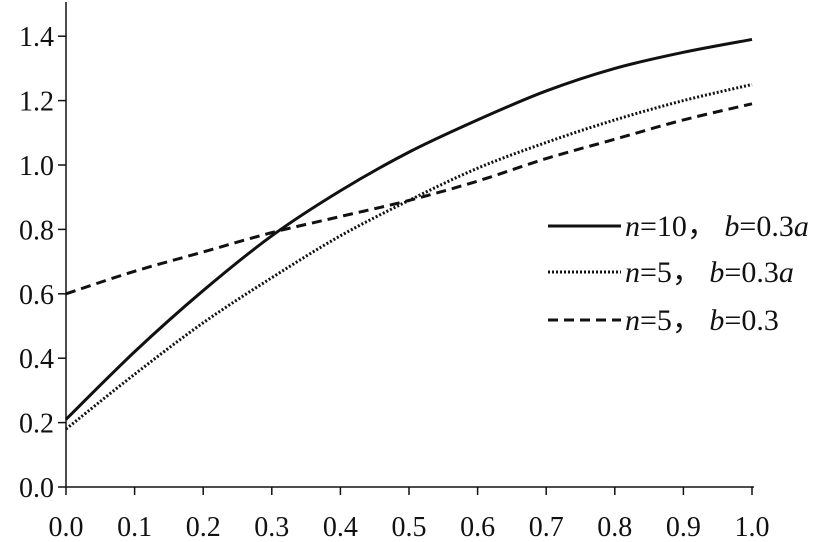 This screenshot has height=542, width=821. What do you see at coordinates (36, 37) in the screenshot?
I see `y-tick-label: 1.4` at bounding box center [36, 37].